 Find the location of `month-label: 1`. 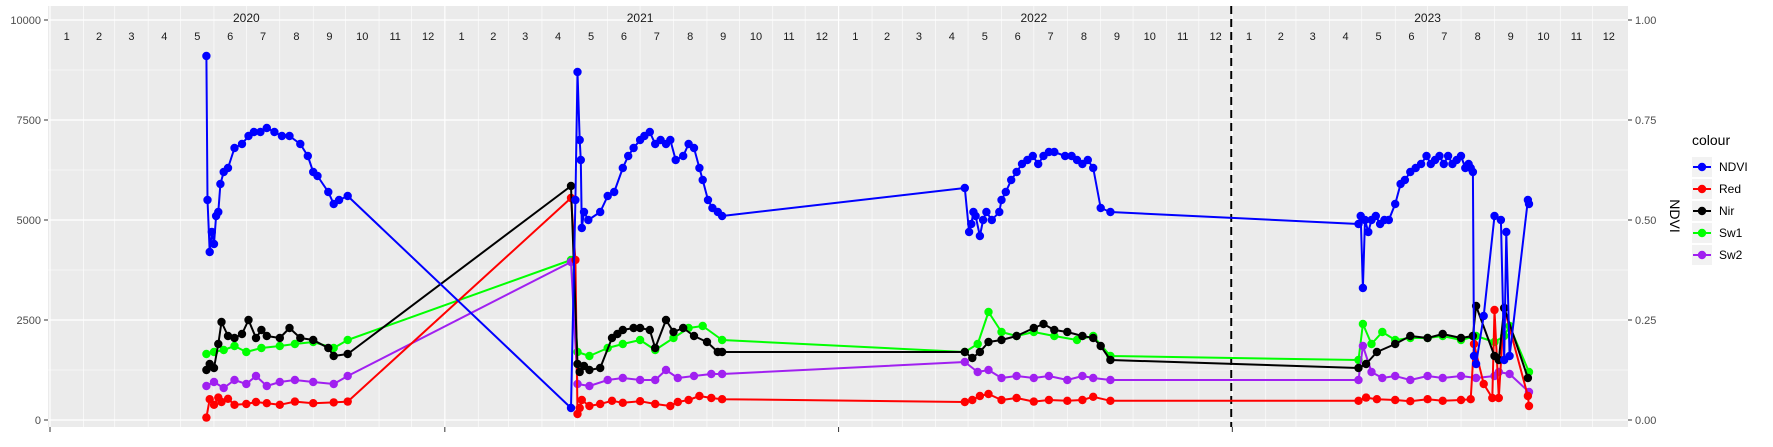

month-label: 1 is located at coordinates (461, 37).